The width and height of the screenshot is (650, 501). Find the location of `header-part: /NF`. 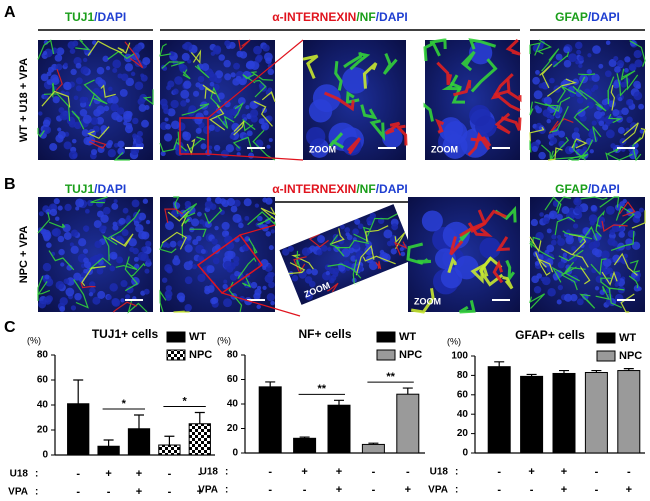

header-part: /NF is located at coordinates (365, 189).